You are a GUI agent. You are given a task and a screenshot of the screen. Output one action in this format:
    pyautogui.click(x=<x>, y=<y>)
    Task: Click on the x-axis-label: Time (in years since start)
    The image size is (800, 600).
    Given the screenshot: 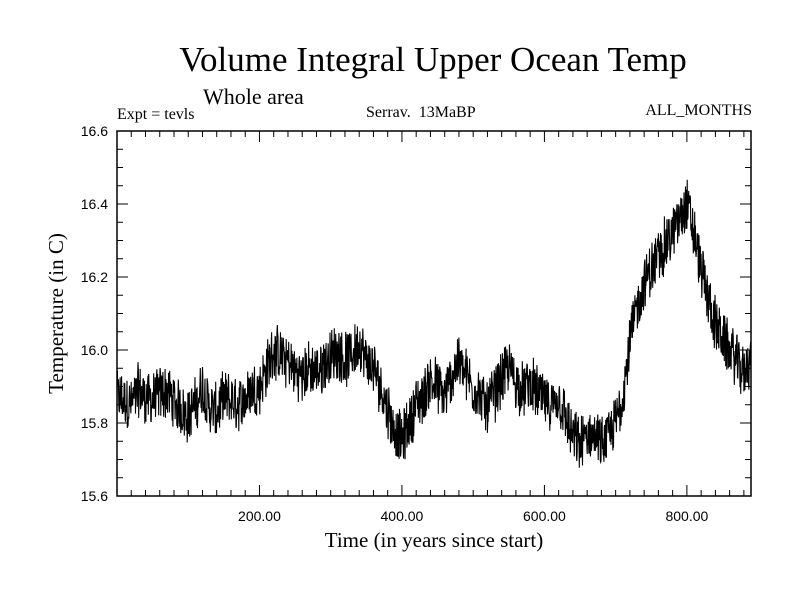 What is the action you would take?
    pyautogui.click(x=434, y=540)
    